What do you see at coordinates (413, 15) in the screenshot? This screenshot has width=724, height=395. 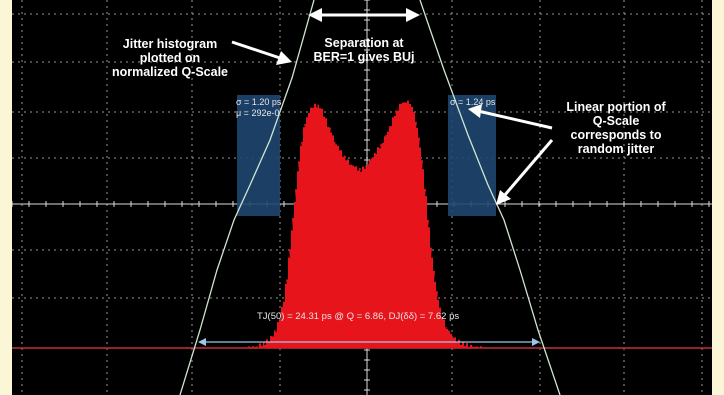 I see `separation-arrow-right-head` at bounding box center [413, 15].